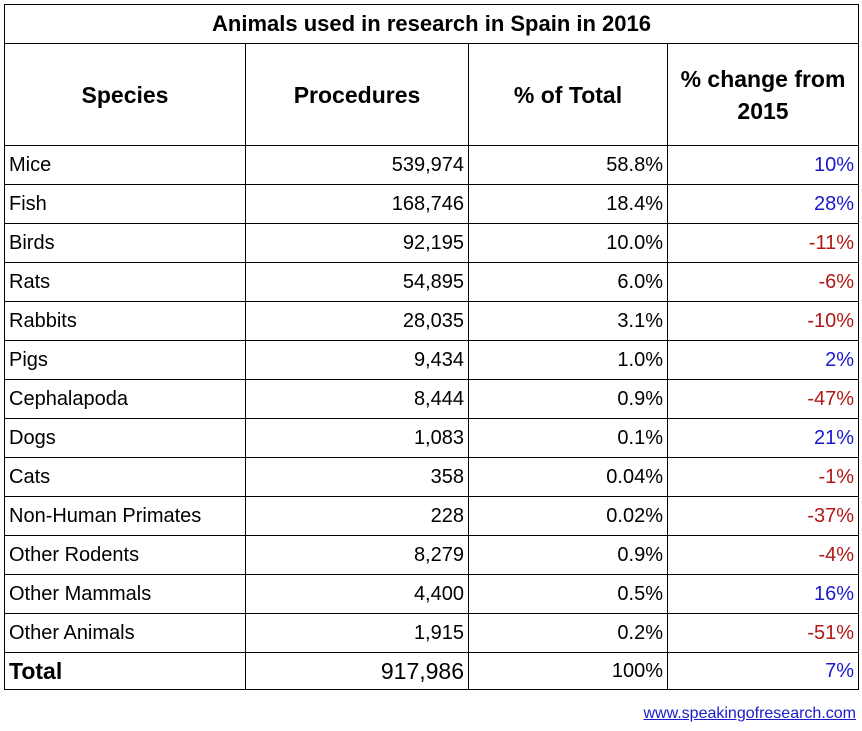  Describe the element at coordinates (357, 555) in the screenshot. I see `procedures-cell: 8,279` at that location.